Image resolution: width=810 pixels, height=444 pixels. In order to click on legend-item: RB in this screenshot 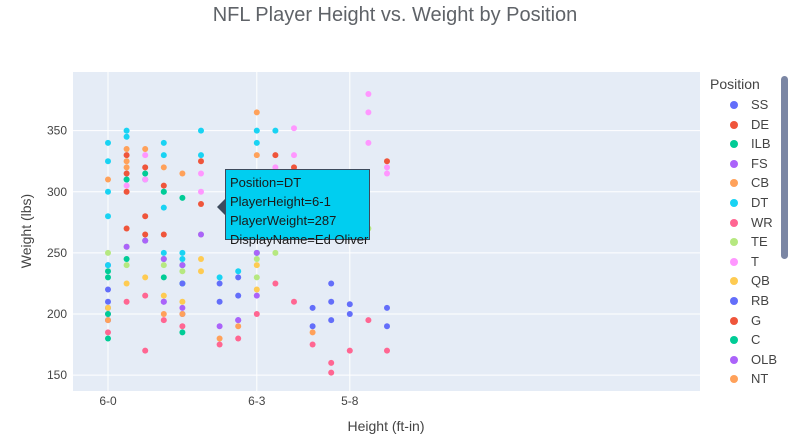, I will do `click(749, 301)`.